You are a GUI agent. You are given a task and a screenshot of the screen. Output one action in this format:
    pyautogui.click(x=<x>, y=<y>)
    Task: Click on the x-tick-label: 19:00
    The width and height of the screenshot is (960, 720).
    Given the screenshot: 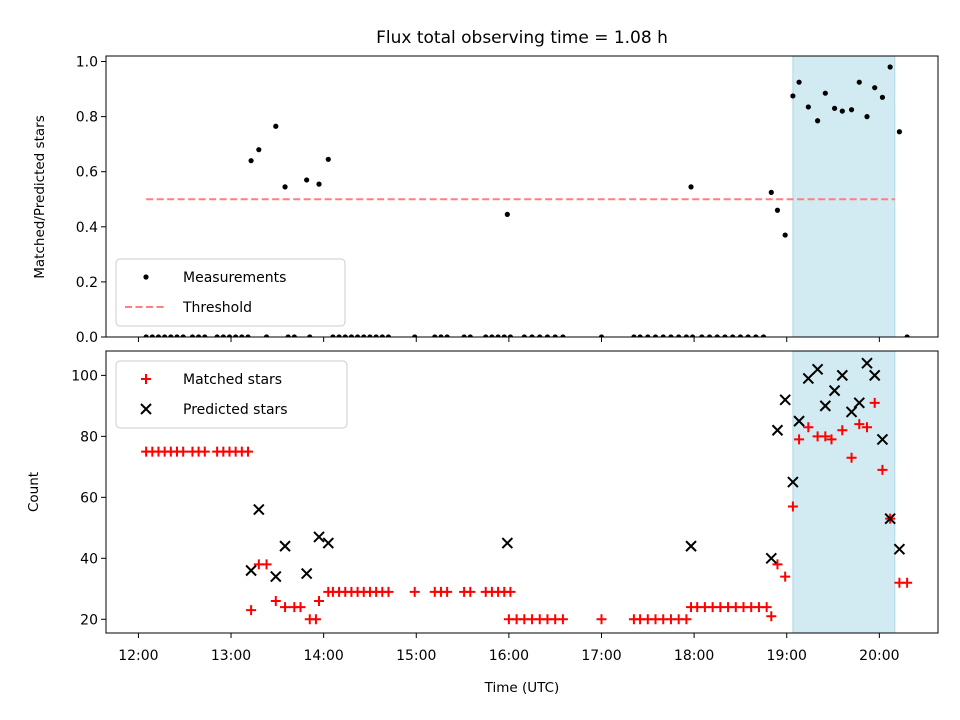 What is the action you would take?
    pyautogui.click(x=787, y=656)
    